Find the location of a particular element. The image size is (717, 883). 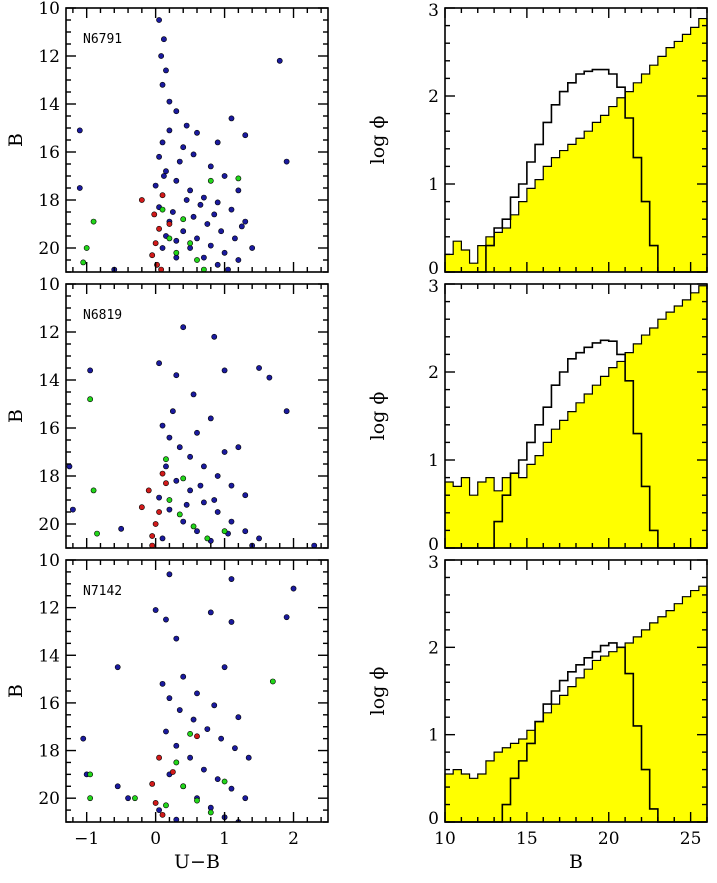

lf-panel-1: 0 1 2 3 log ϕ is located at coordinates (537, 140).